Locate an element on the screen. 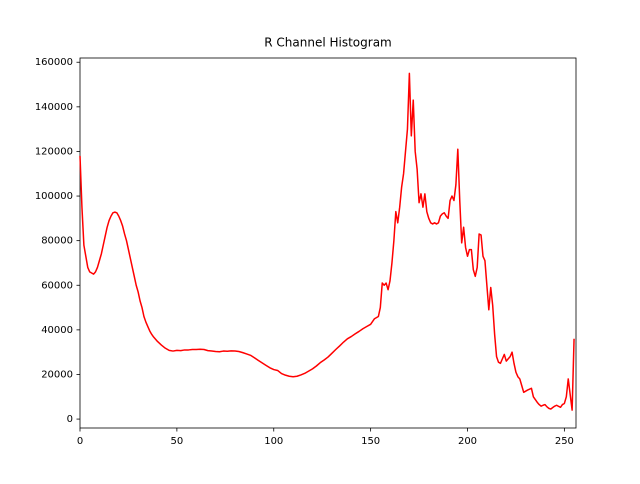 Image resolution: width=640 pixels, height=484 pixels. y-tick-label: 140000 is located at coordinates (54, 107).